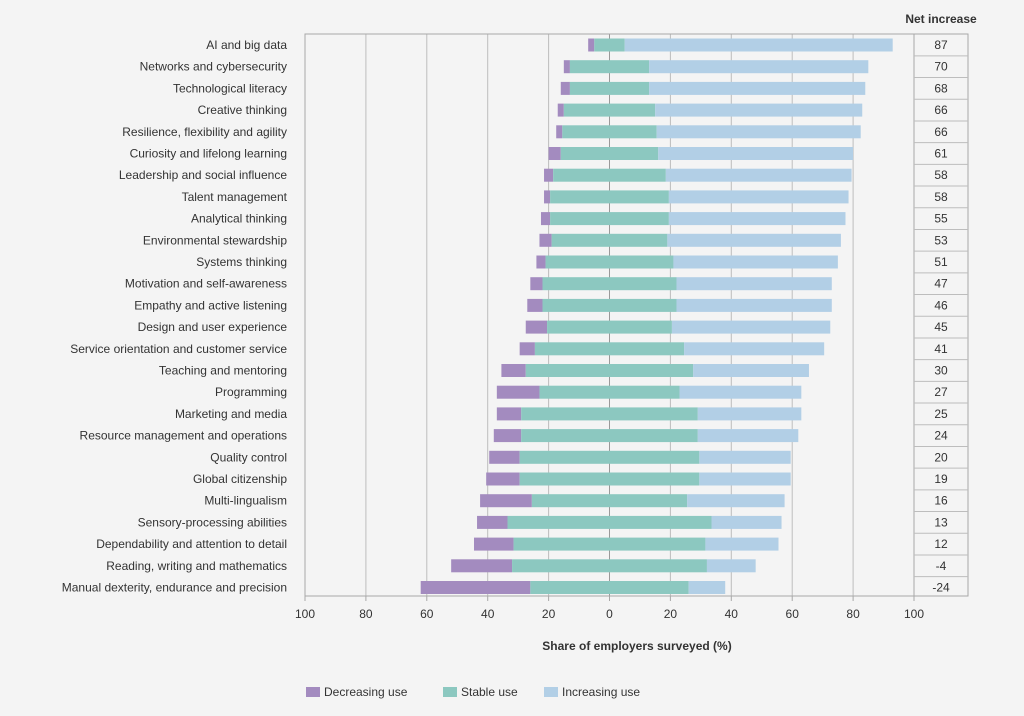 This screenshot has height=716, width=1024. I want to click on net-increase-value: 20, so click(941, 457).